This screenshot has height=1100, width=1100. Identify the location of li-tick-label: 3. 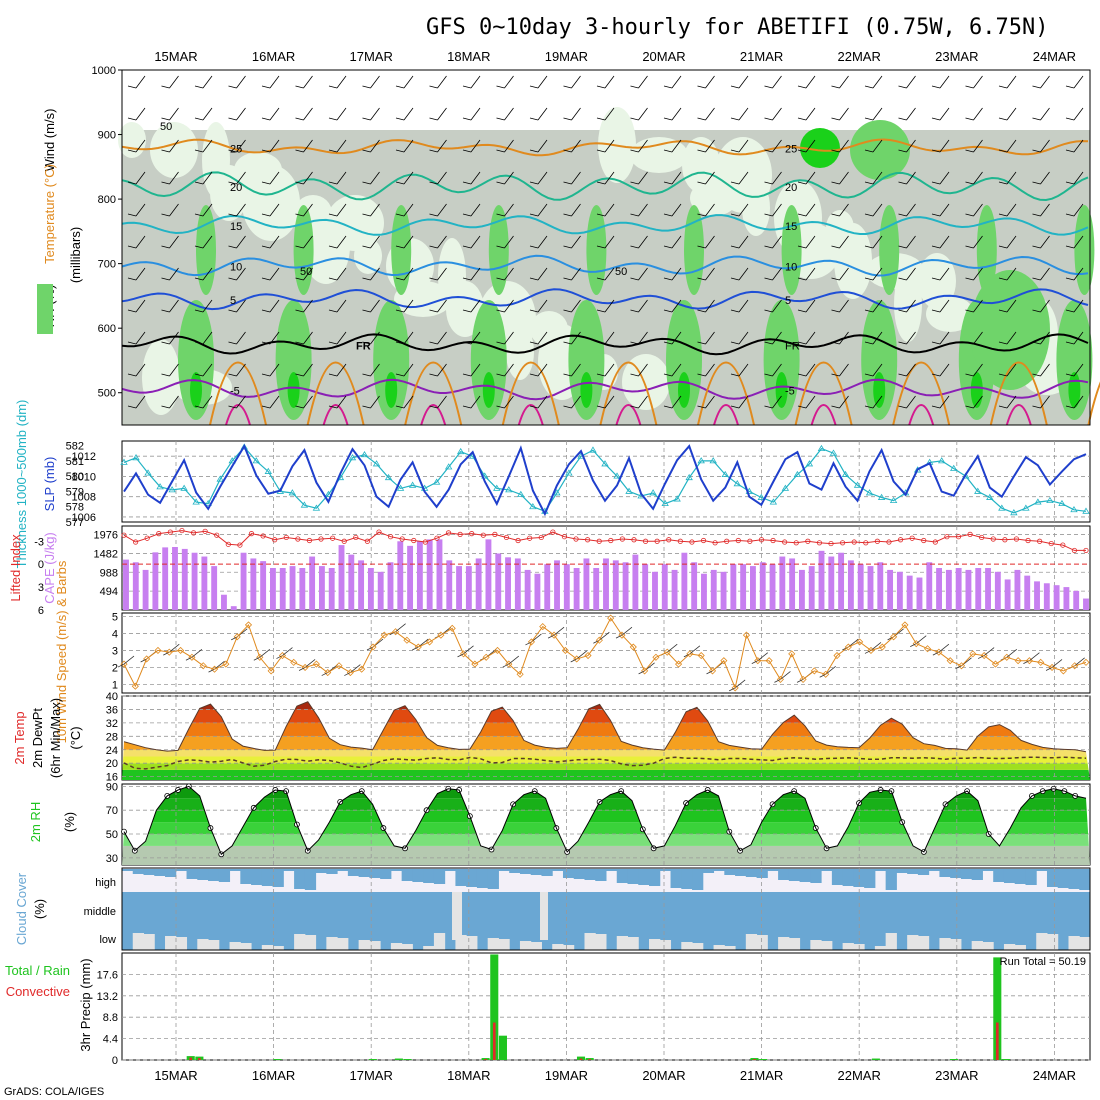
(41, 588).